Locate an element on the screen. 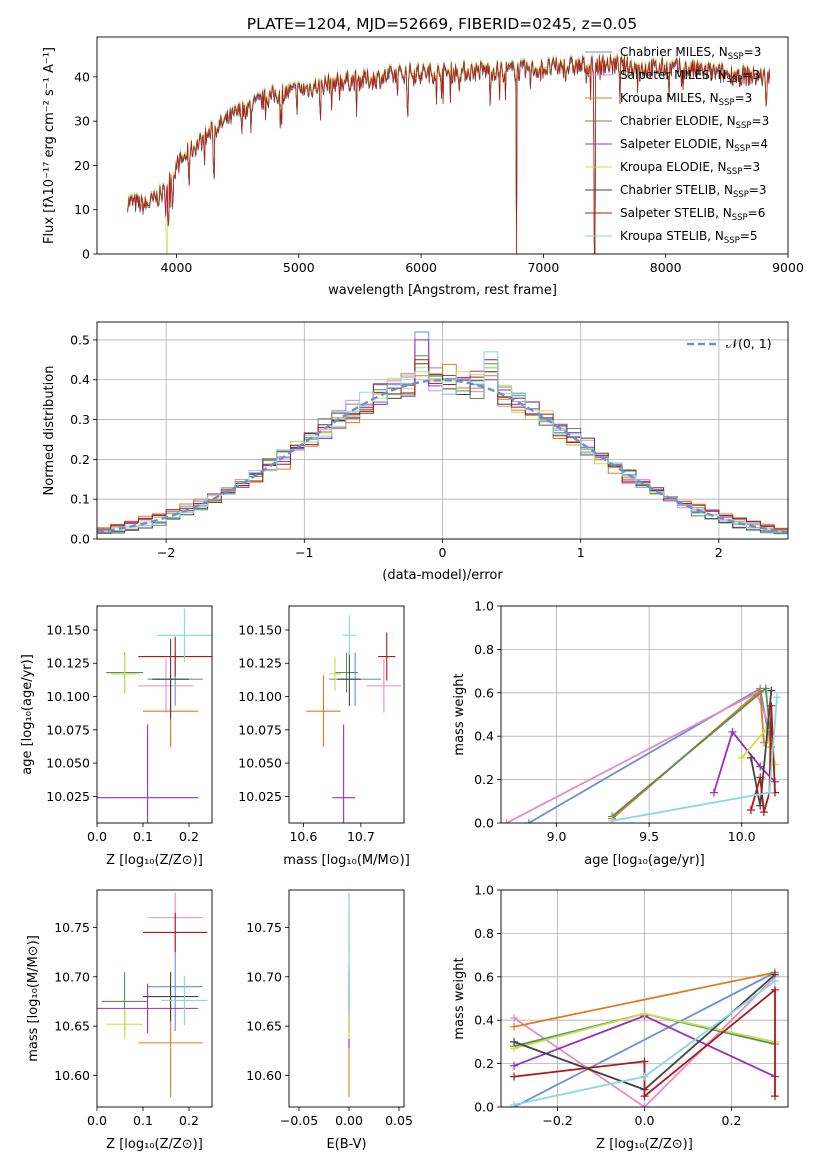  legend-entry: Kroupa ELODIE, NSSP=3 is located at coordinates (690, 168).